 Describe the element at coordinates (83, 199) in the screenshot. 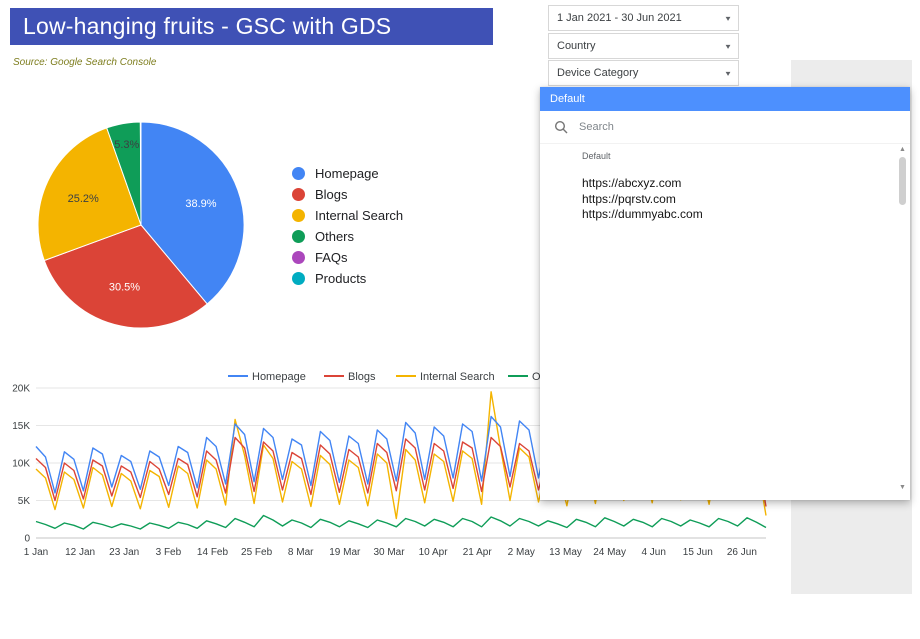

I see `pie-slice-label: 25.2%` at that location.